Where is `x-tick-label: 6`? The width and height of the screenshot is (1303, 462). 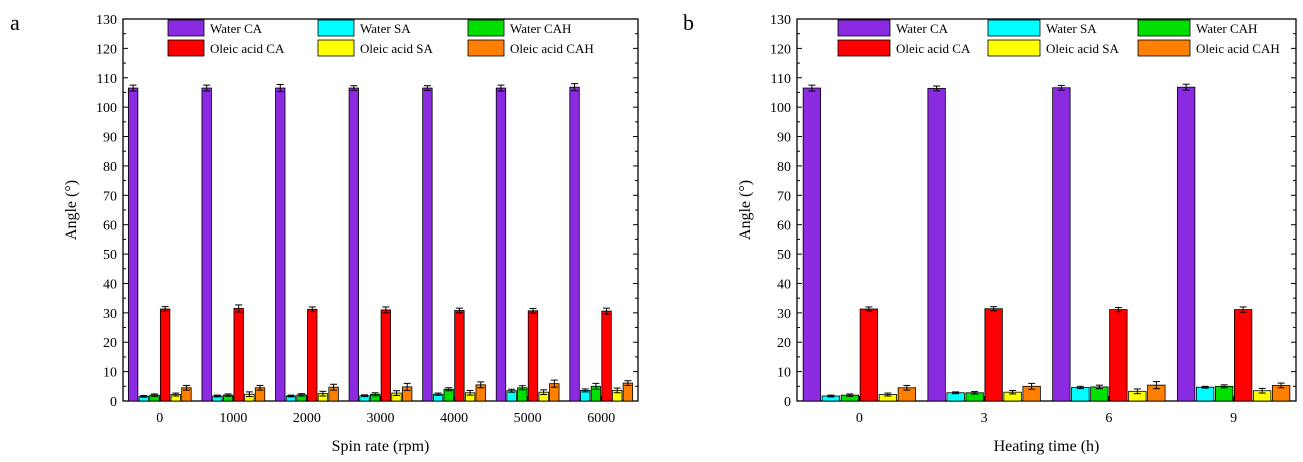
x-tick-label: 6 is located at coordinates (1108, 418).